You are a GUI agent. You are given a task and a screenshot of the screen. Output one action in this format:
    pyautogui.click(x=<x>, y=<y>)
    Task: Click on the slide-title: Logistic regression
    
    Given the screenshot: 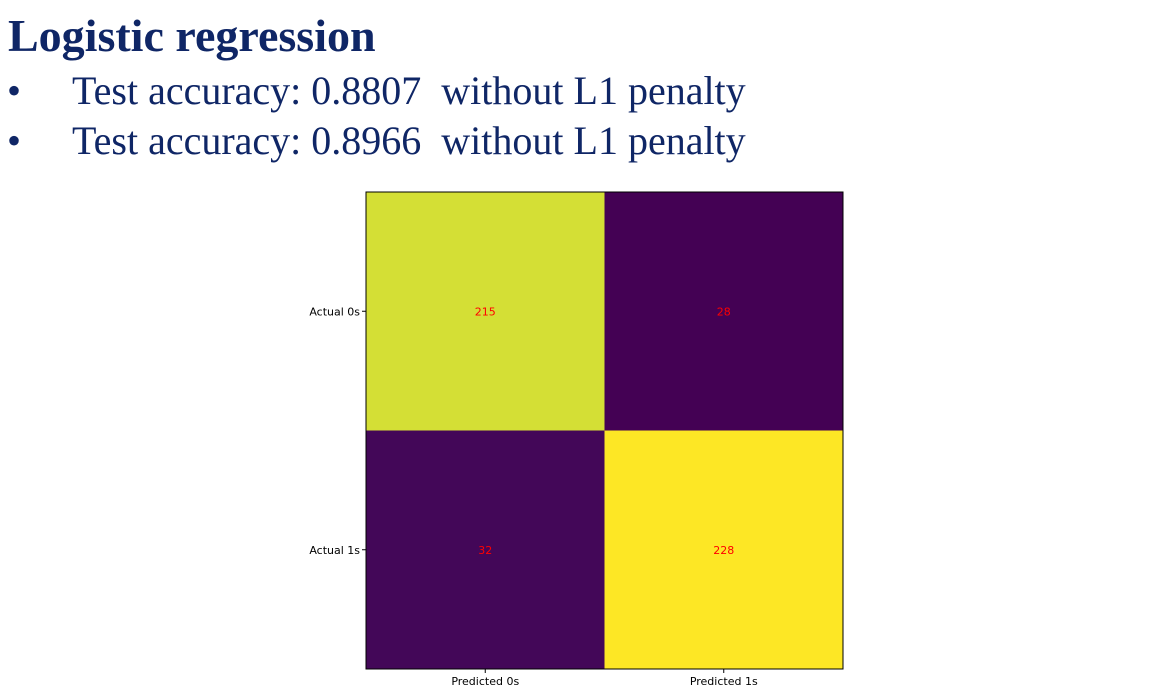 What is the action you would take?
    pyautogui.click(x=192, y=35)
    